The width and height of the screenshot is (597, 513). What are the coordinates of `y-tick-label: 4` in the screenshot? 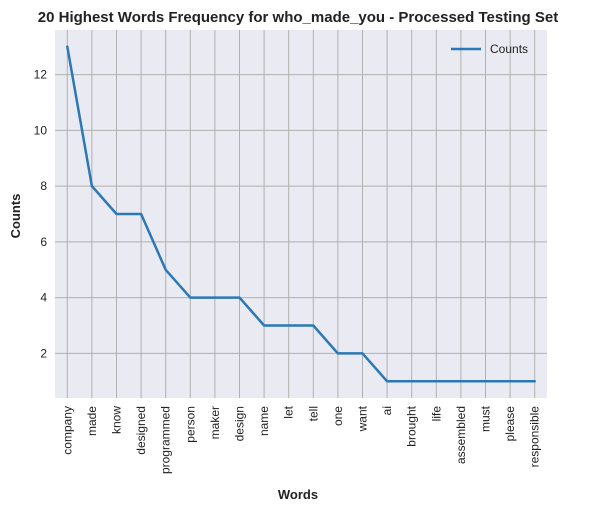 It's located at (43, 298).